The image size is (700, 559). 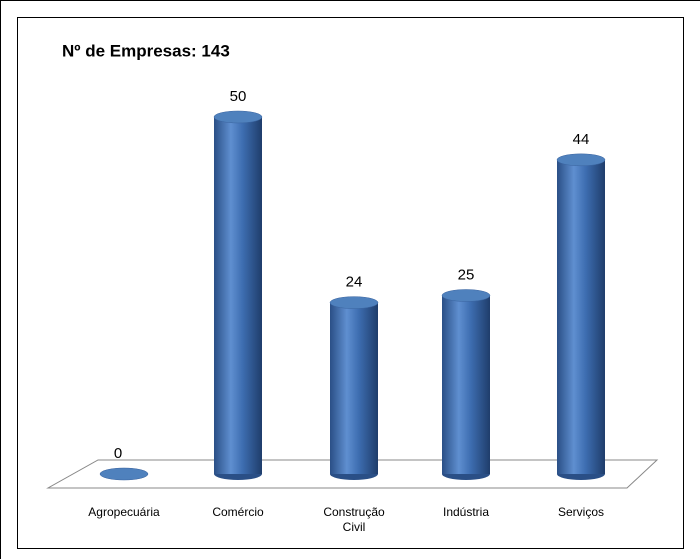 What do you see at coordinates (238, 96) in the screenshot?
I see `value-label: 50` at bounding box center [238, 96].